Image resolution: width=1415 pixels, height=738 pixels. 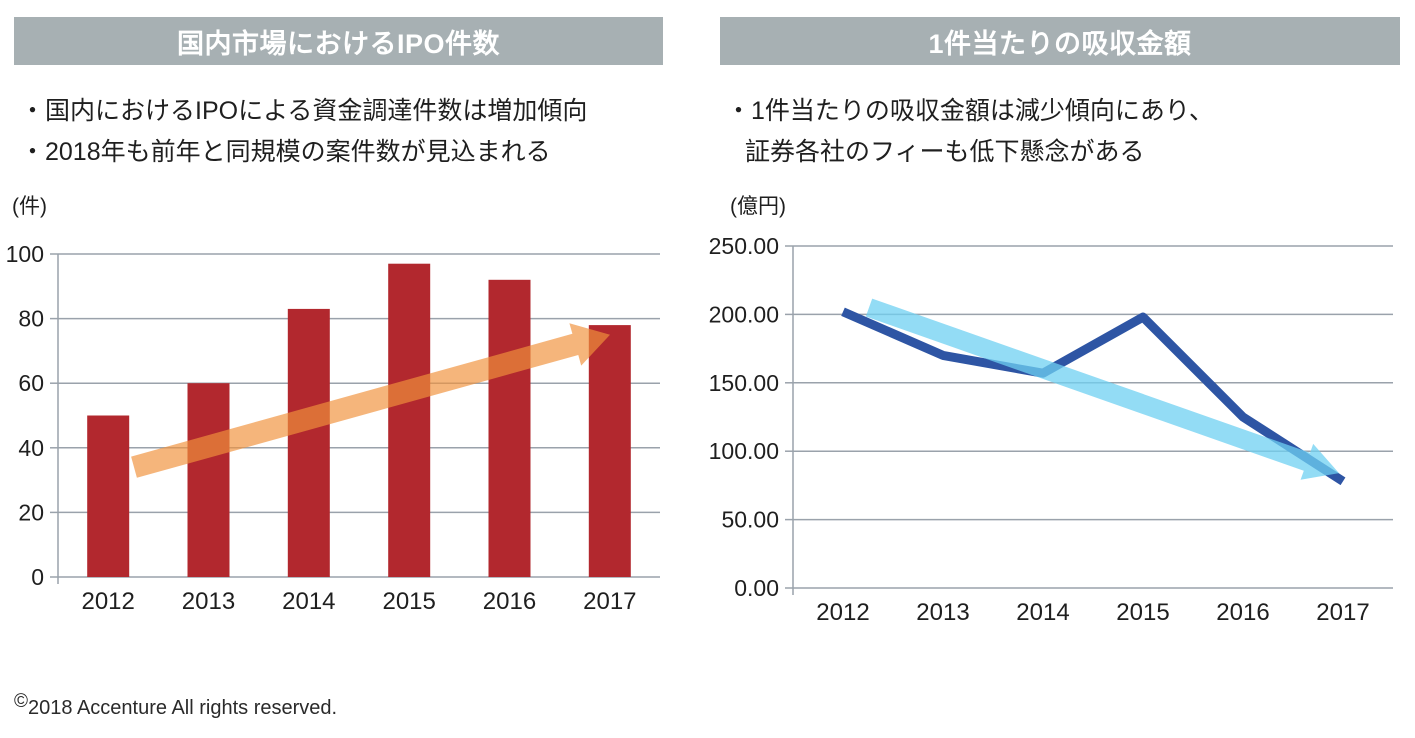 What do you see at coordinates (31, 383) in the screenshot?
I see `y-tick-label: 60` at bounding box center [31, 383].